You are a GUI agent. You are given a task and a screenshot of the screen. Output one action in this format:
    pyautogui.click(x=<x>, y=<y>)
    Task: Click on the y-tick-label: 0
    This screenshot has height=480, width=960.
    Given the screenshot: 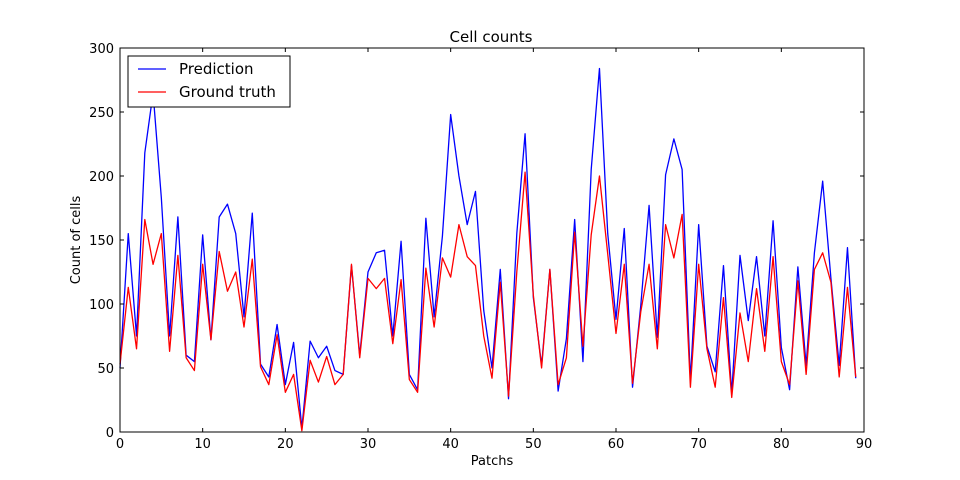 What is the action you would take?
    pyautogui.click(x=110, y=433)
    